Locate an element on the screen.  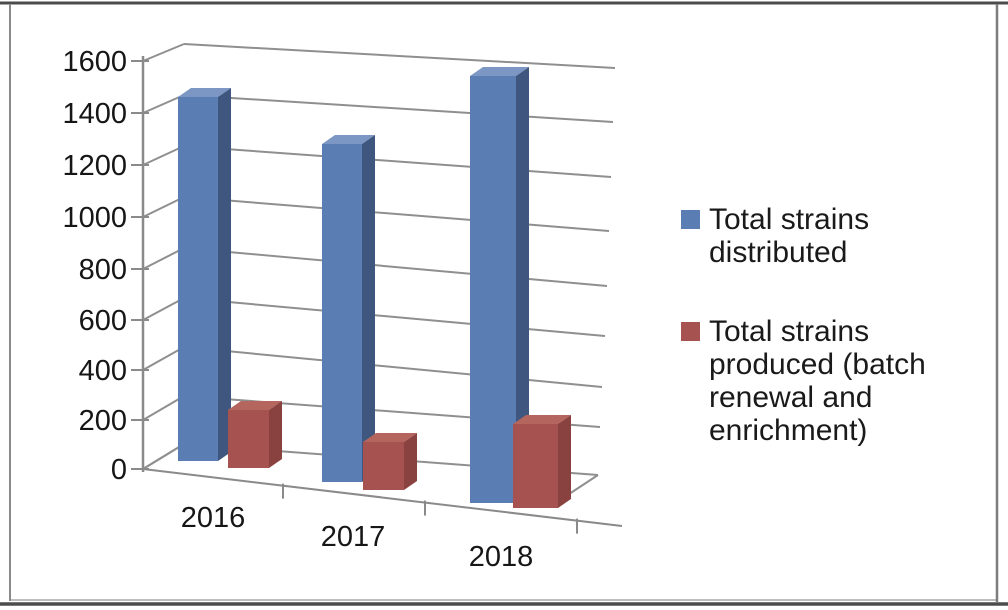
ytick-label-200: 200 is located at coordinates (103, 421).